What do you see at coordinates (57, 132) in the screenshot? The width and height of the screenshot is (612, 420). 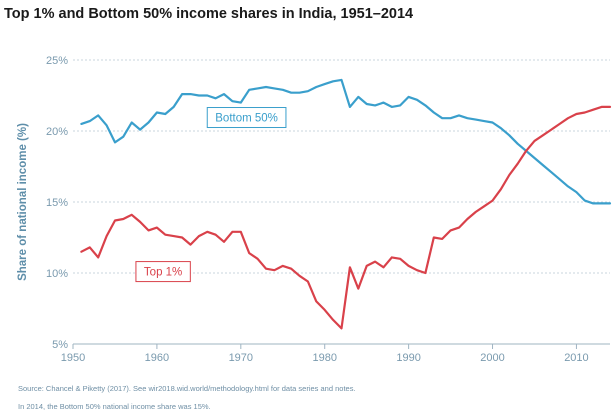 I see `y-tick-label: 20%` at bounding box center [57, 132].